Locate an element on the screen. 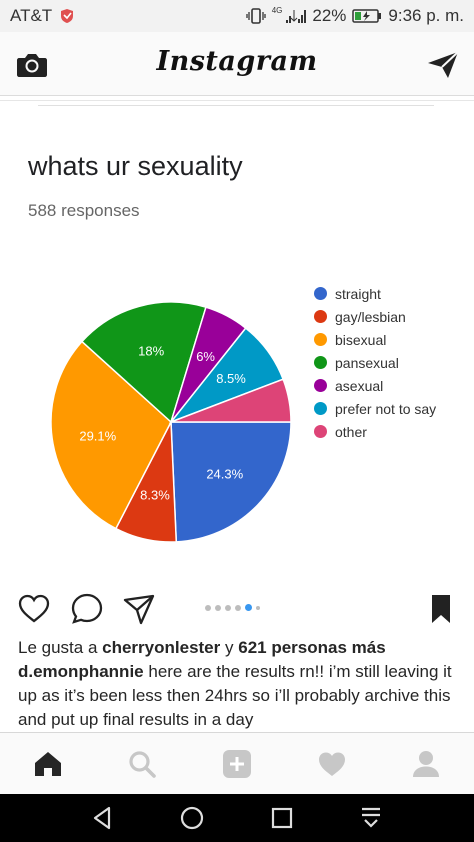 This screenshot has width=474, height=842. battery-percent: 22% is located at coordinates (329, 15).